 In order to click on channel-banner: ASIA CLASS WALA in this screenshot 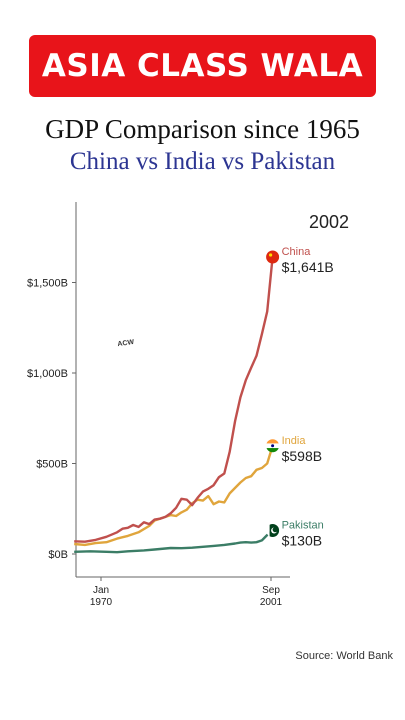, I will do `click(202, 66)`.